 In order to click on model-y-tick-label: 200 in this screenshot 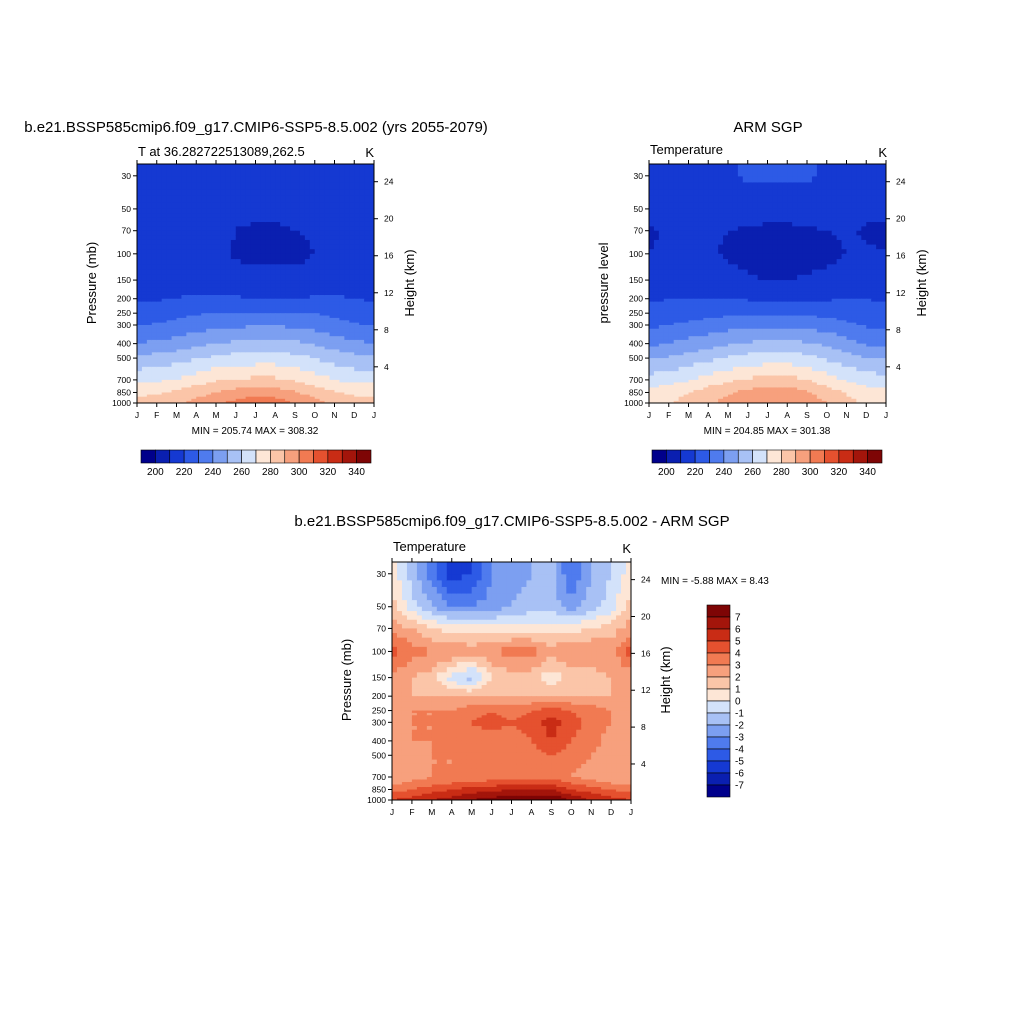, I will do `click(124, 299)`.